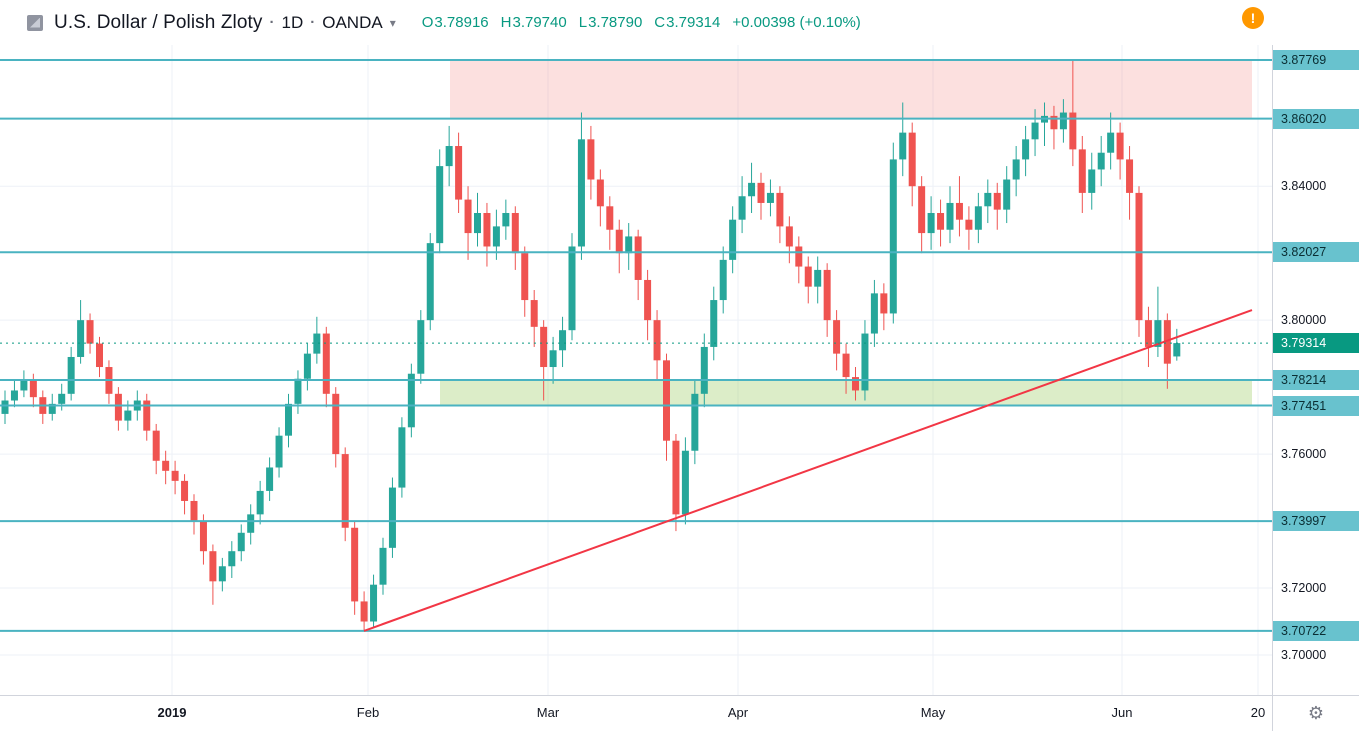 Image resolution: width=1359 pixels, height=731 pixels. Describe the element at coordinates (1316, 118) in the screenshot. I see `sr-price-label: 3.86020` at that location.